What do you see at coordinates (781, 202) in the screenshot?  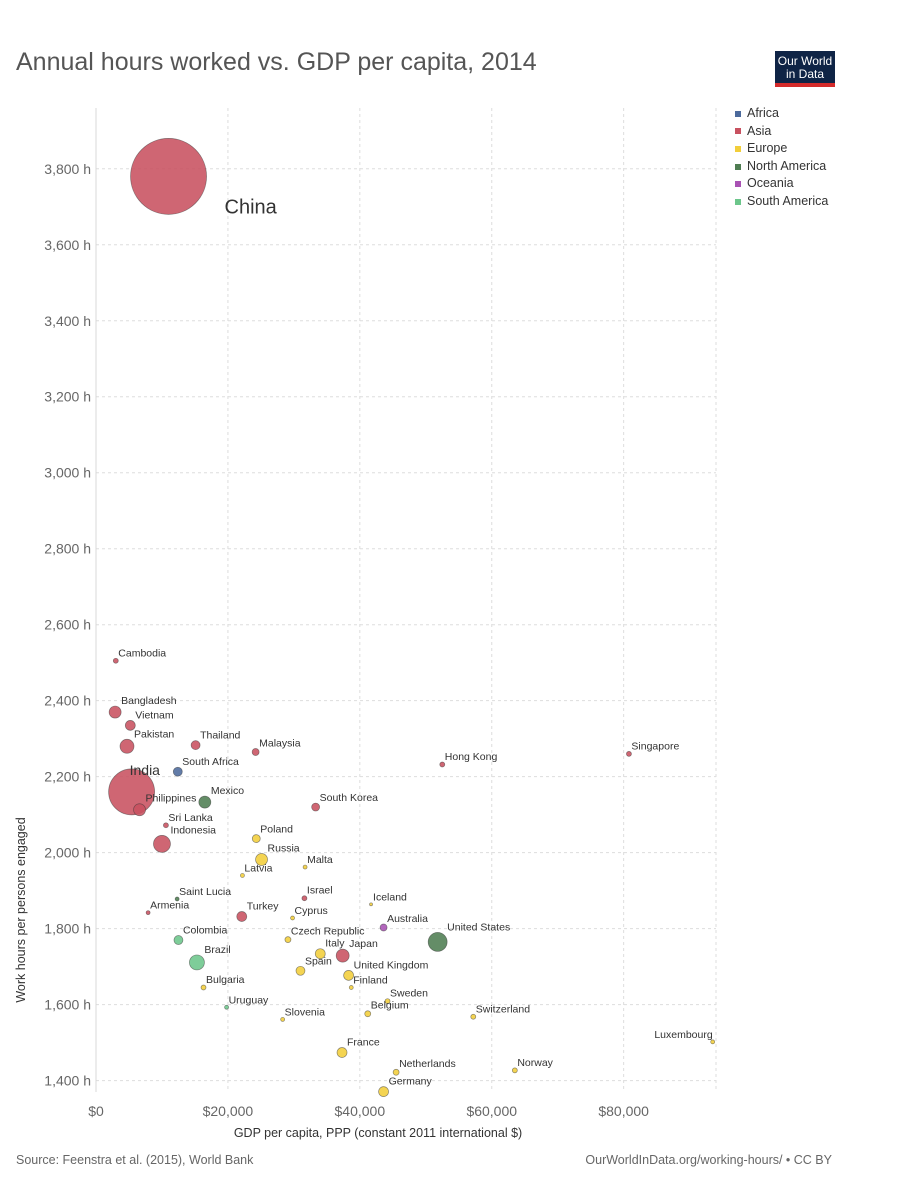 I see `legend-item-south-america: South America` at bounding box center [781, 202].